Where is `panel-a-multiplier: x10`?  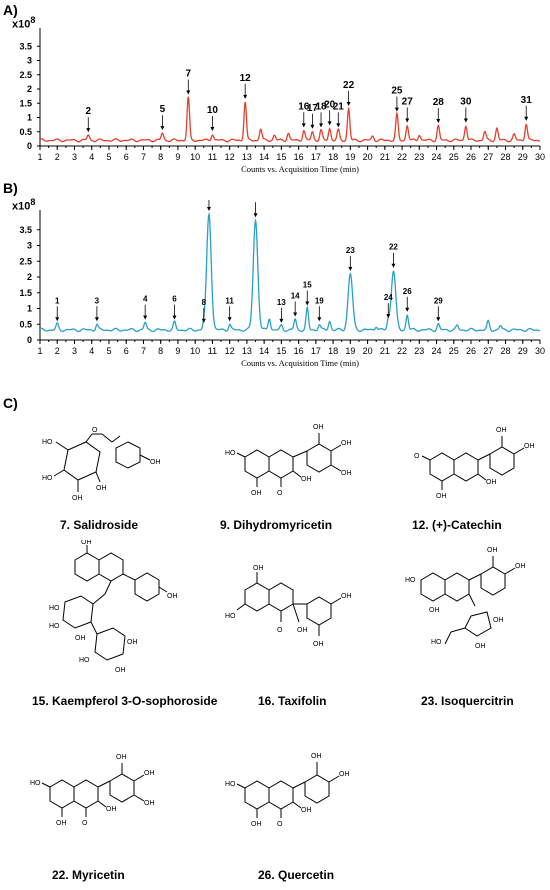 panel-a-multiplier: x10 is located at coordinates (21, 24).